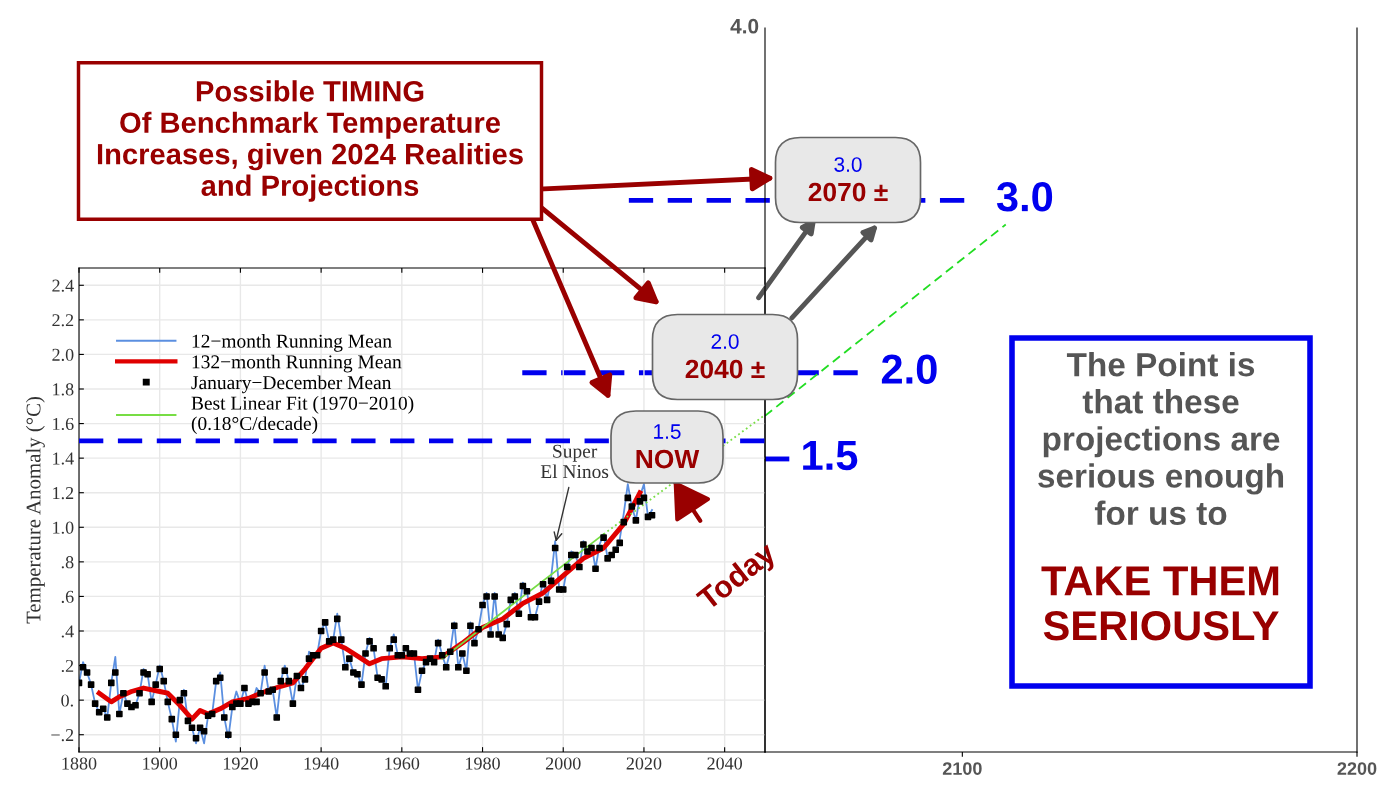  What do you see at coordinates (63, 424) in the screenshot?
I see `y-tick-label: 1.6` at bounding box center [63, 424].